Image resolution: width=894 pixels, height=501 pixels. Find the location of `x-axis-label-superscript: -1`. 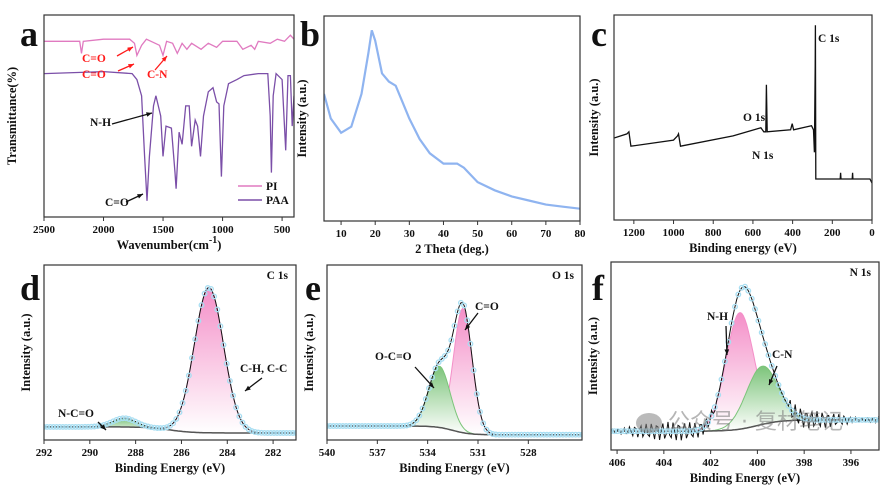

x-axis-label-superscript: -1 is located at coordinates (213, 240).